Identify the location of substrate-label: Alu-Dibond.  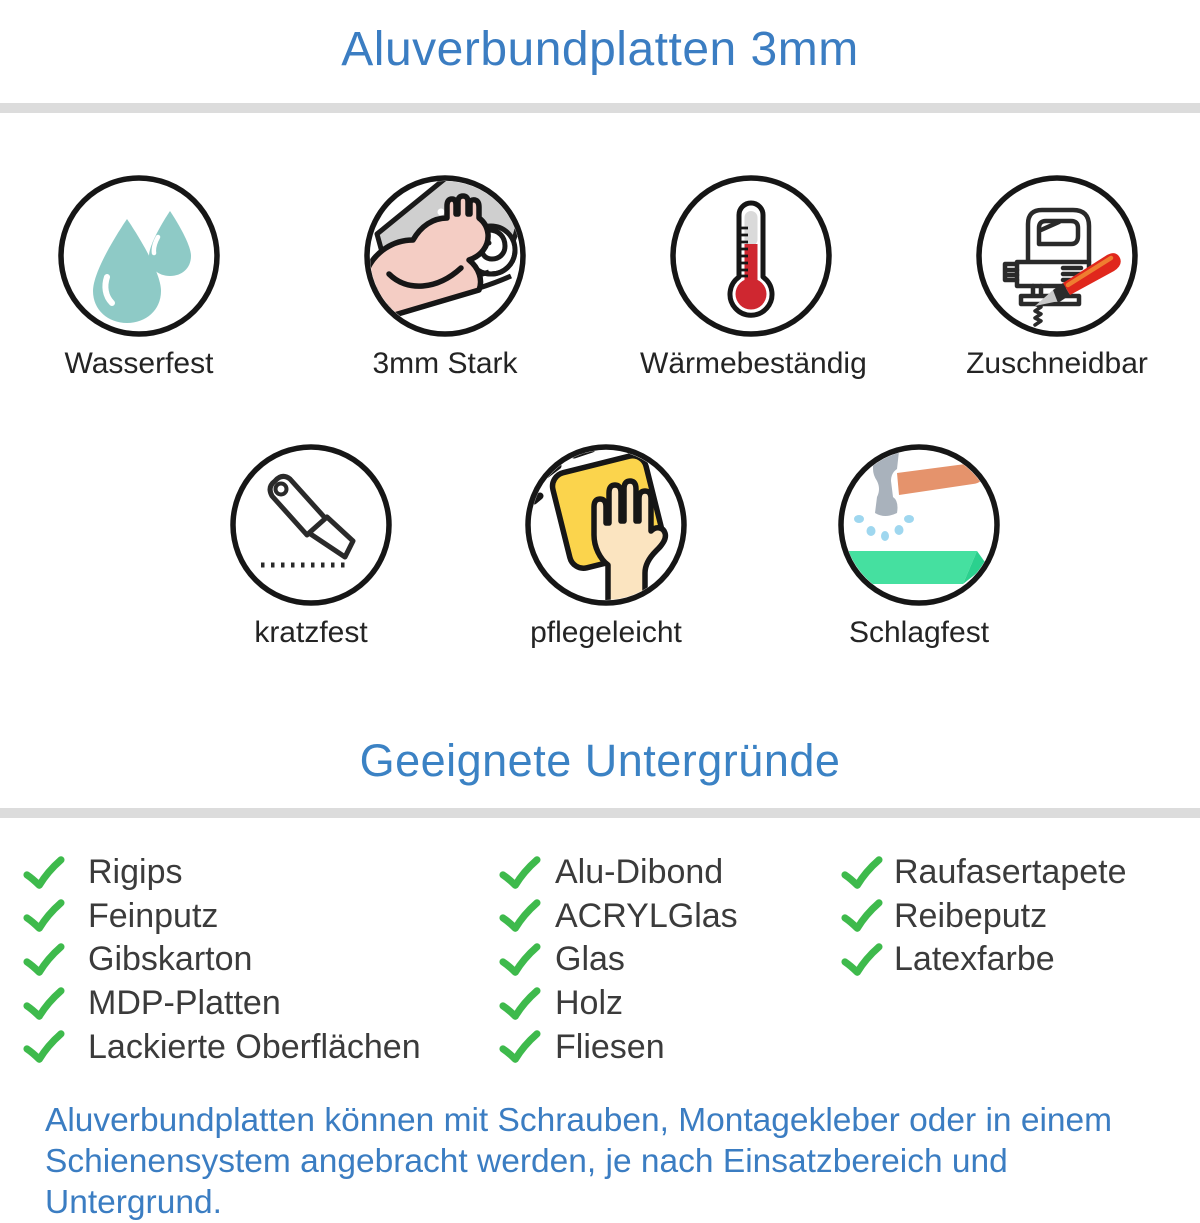
(639, 872).